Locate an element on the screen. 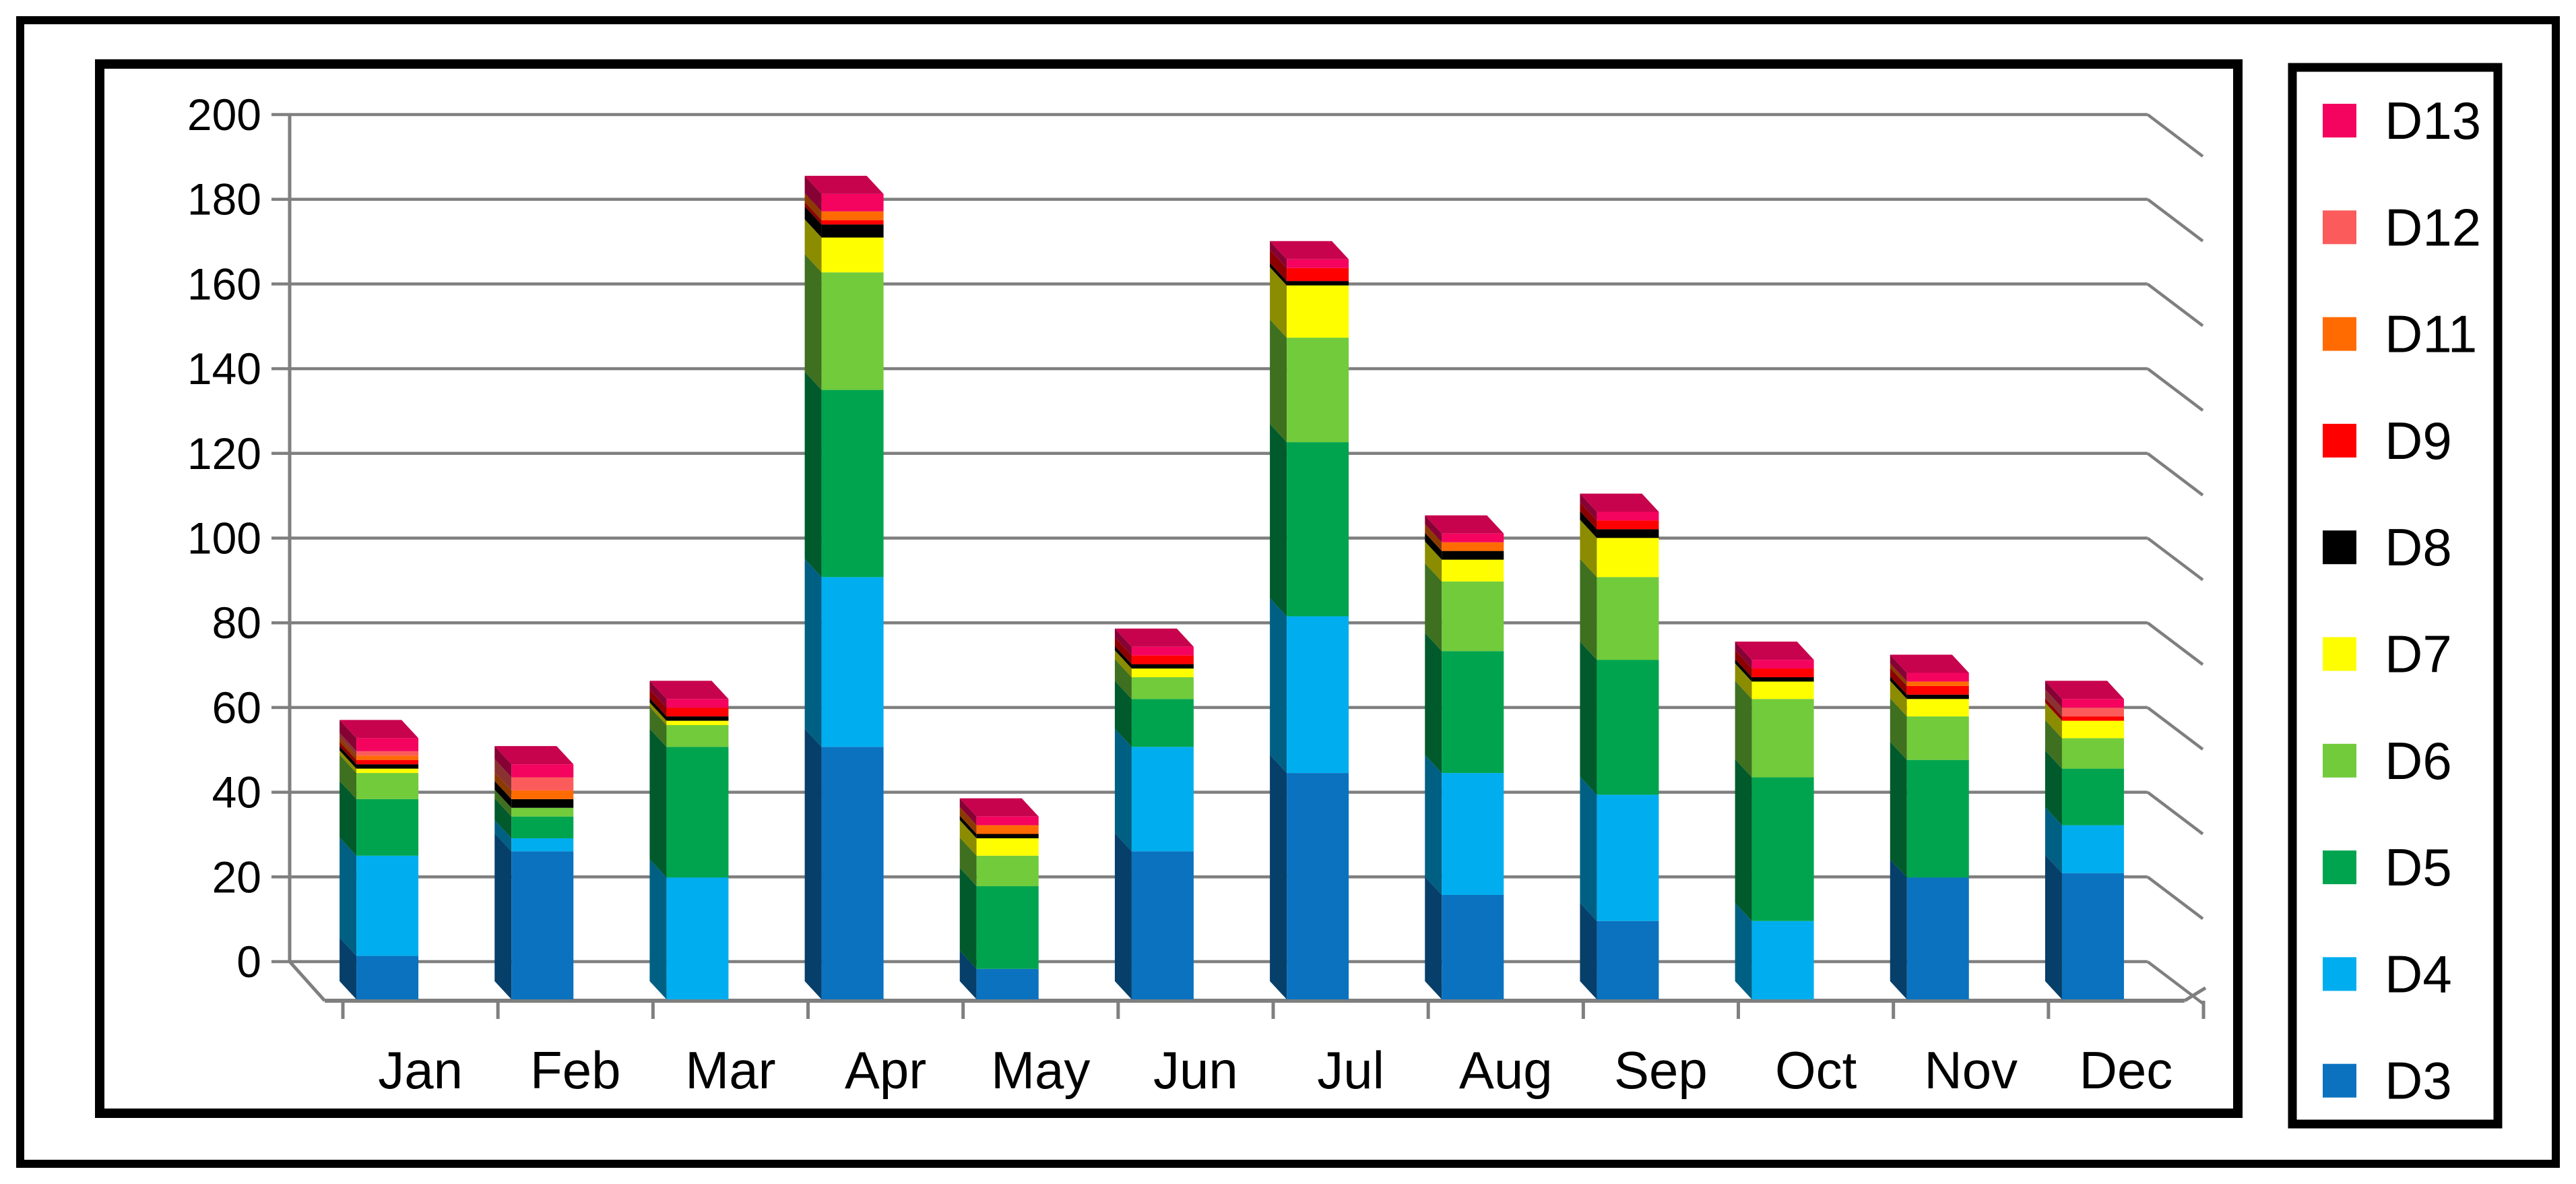 This screenshot has width=2576, height=1184. legend-swatch-d5 is located at coordinates (2339, 867).